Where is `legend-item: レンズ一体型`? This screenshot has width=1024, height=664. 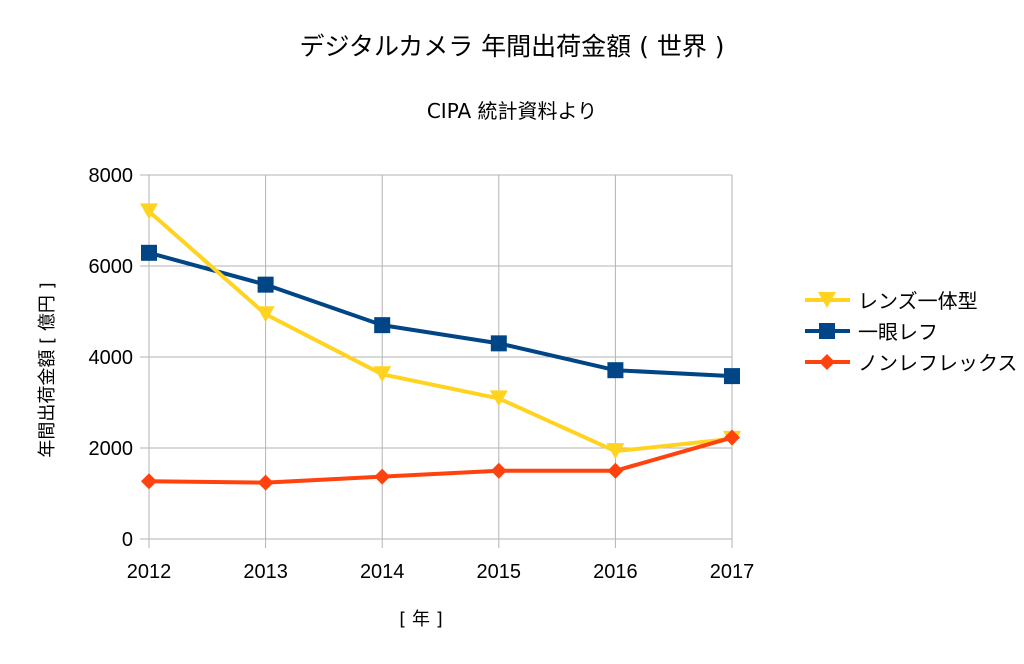 legend-item: レンズ一体型 is located at coordinates (891, 301).